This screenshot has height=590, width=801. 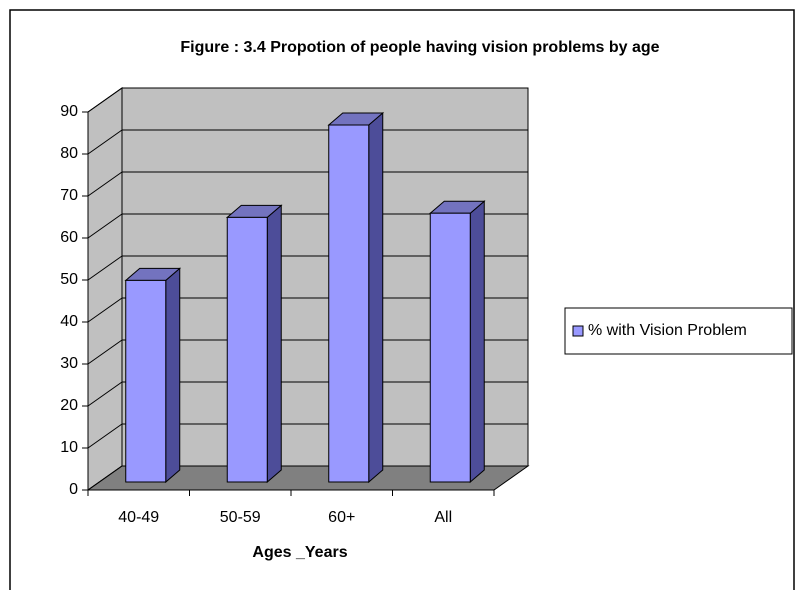 What do you see at coordinates (69, 405) in the screenshot?
I see `y-tick-label: 20` at bounding box center [69, 405].